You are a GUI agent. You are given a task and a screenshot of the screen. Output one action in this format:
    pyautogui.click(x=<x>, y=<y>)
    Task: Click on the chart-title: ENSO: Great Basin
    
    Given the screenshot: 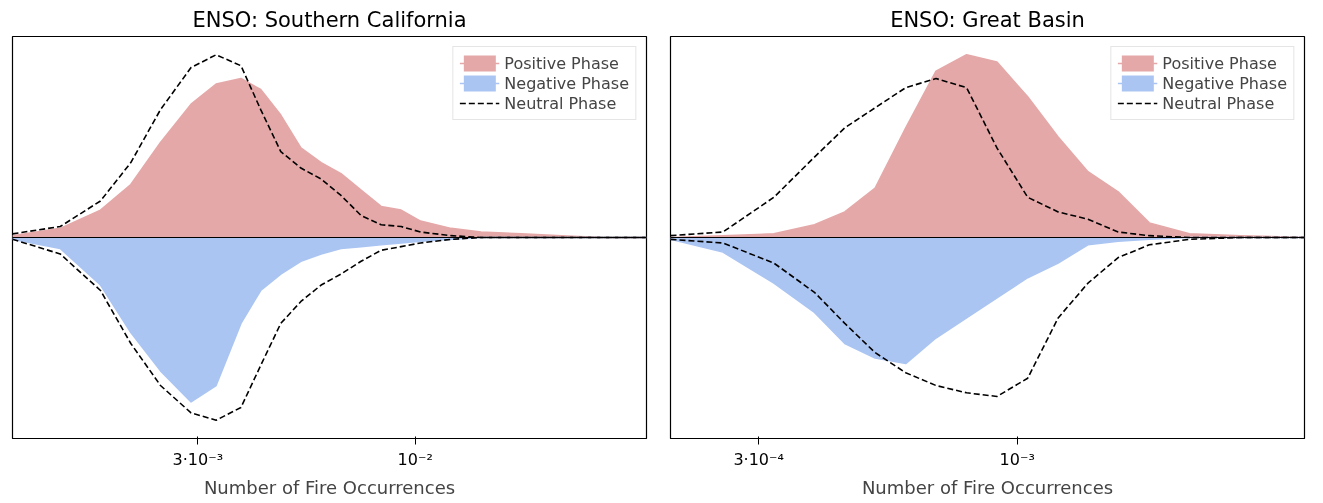 What is the action you would take?
    pyautogui.click(x=987, y=19)
    